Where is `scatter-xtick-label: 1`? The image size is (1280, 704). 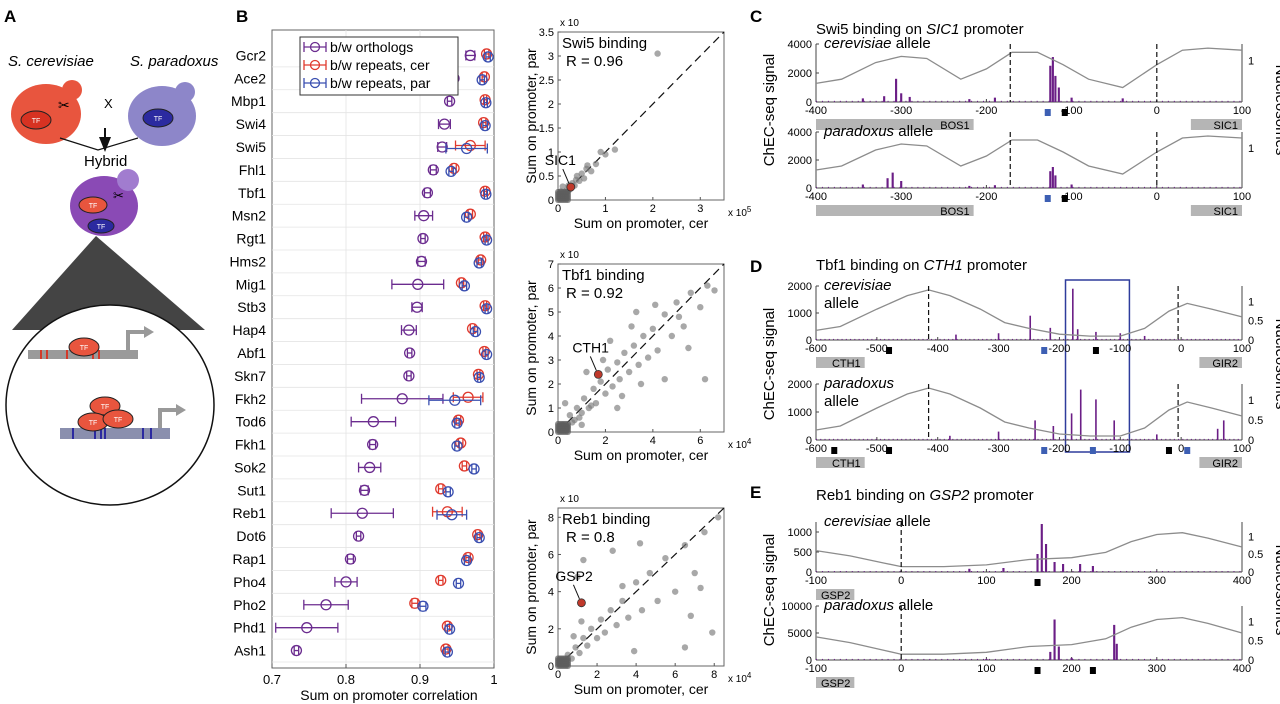
scatter-xtick-label: 1 is located at coordinates (605, 209).